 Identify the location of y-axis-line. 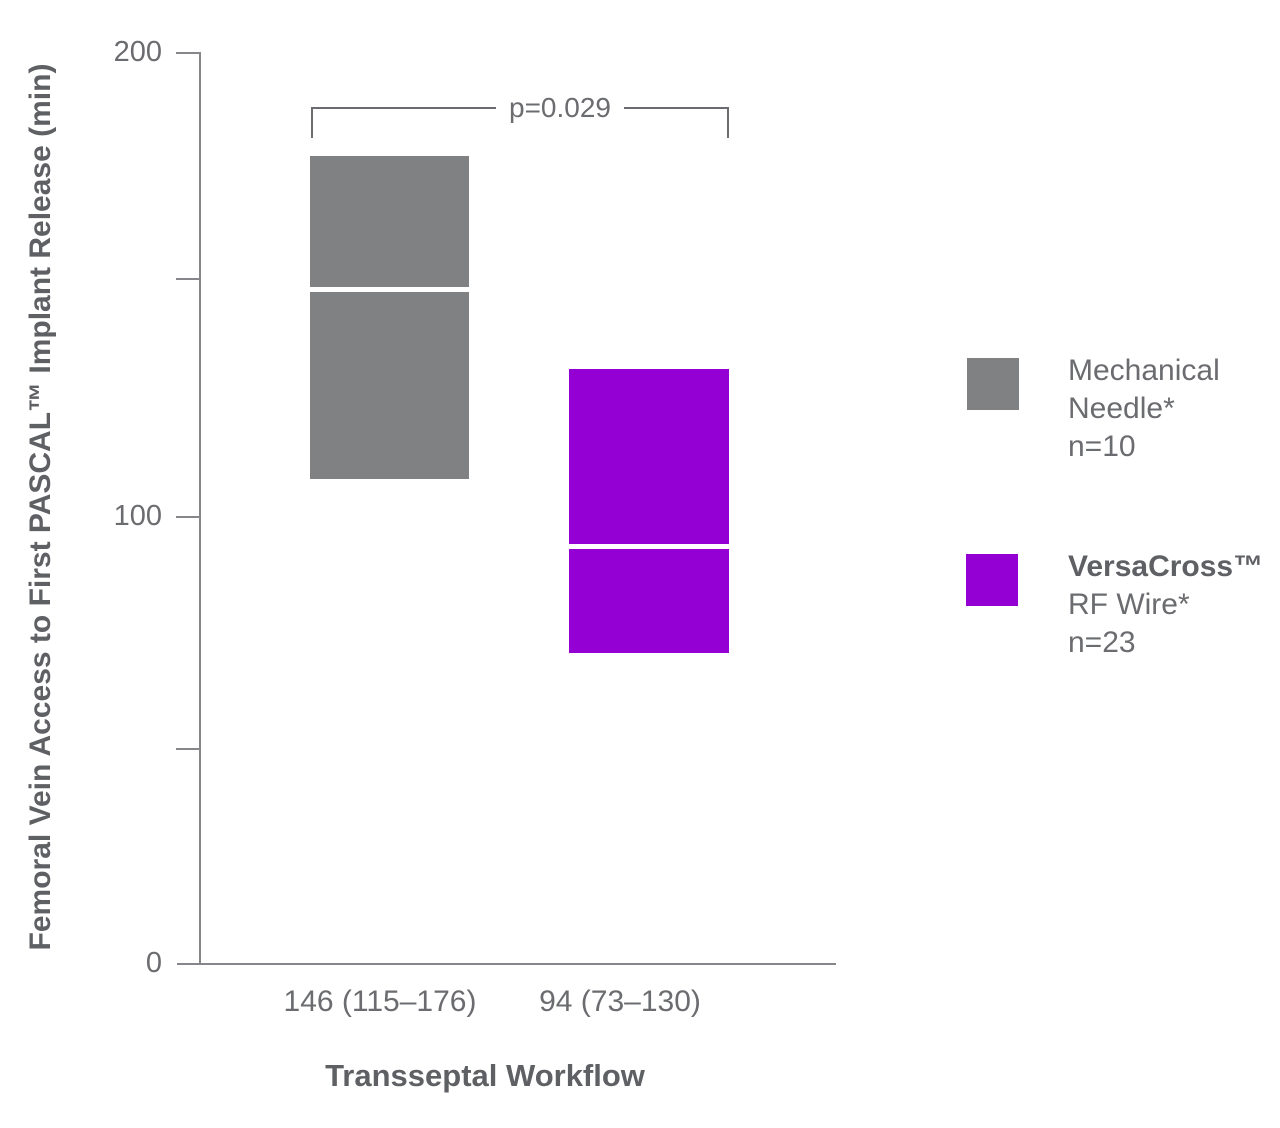
(200, 508).